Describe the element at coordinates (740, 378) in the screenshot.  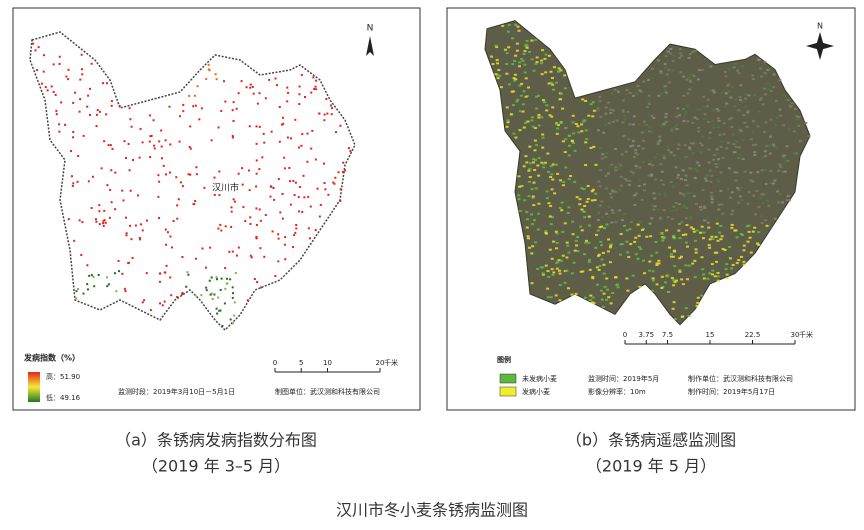
I see `info-maker: 制作单位：武汉测和科技有限公司` at that location.